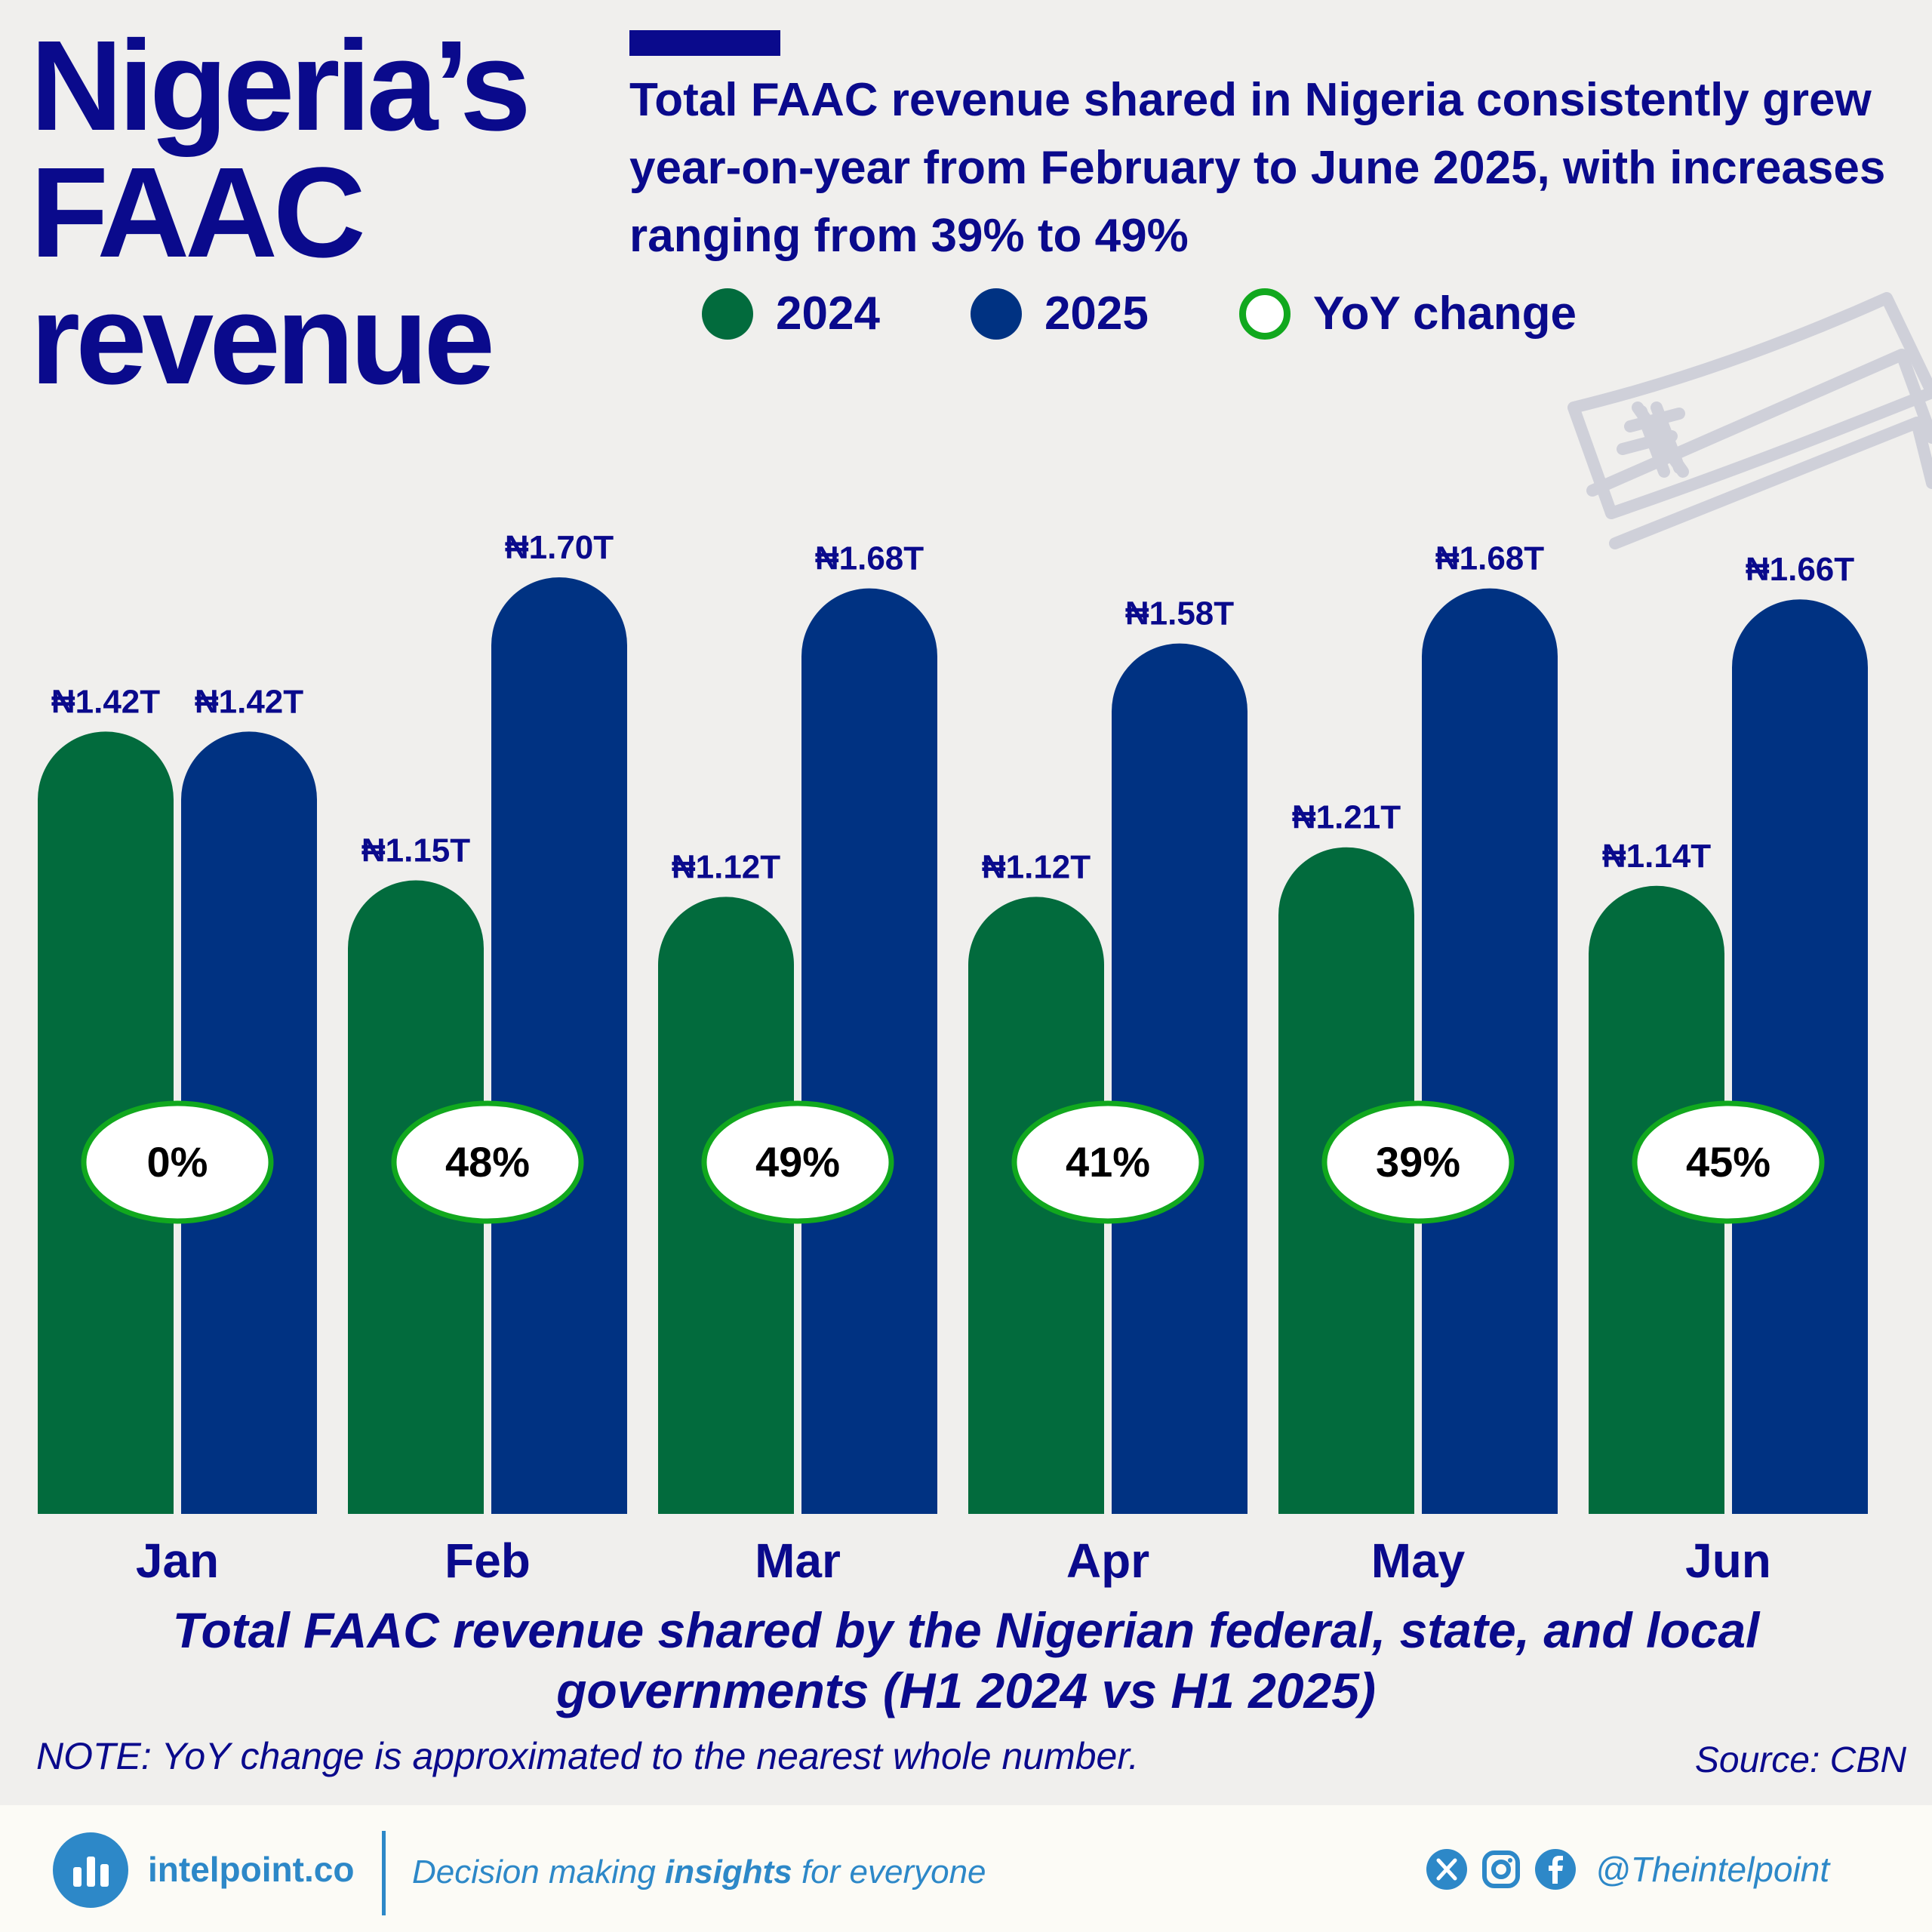  I want to click on yoy-label: 49%, so click(797, 1162).